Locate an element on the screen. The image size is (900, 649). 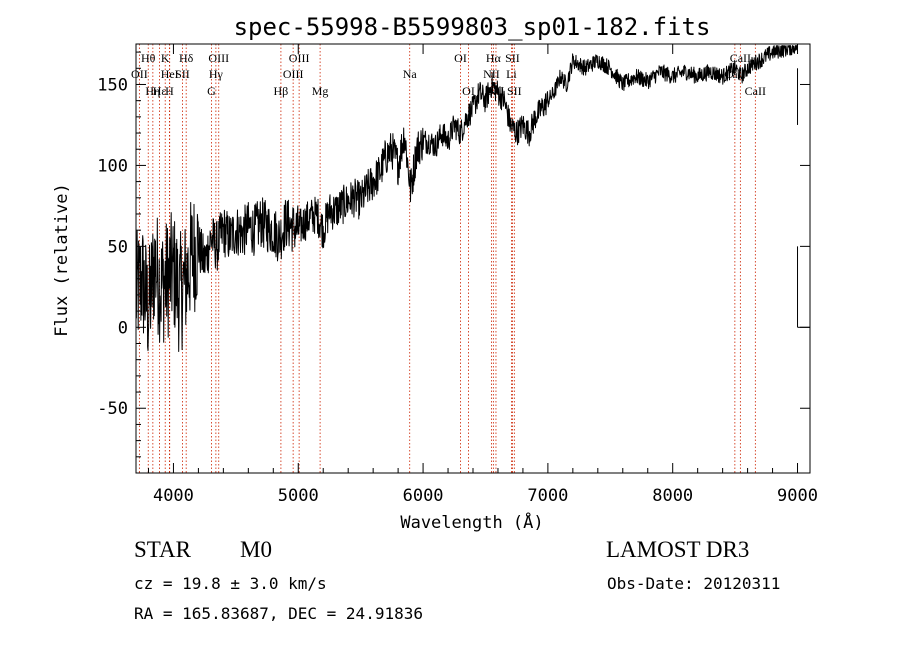
emission-line-label: HeI is located at coordinates (170, 74).